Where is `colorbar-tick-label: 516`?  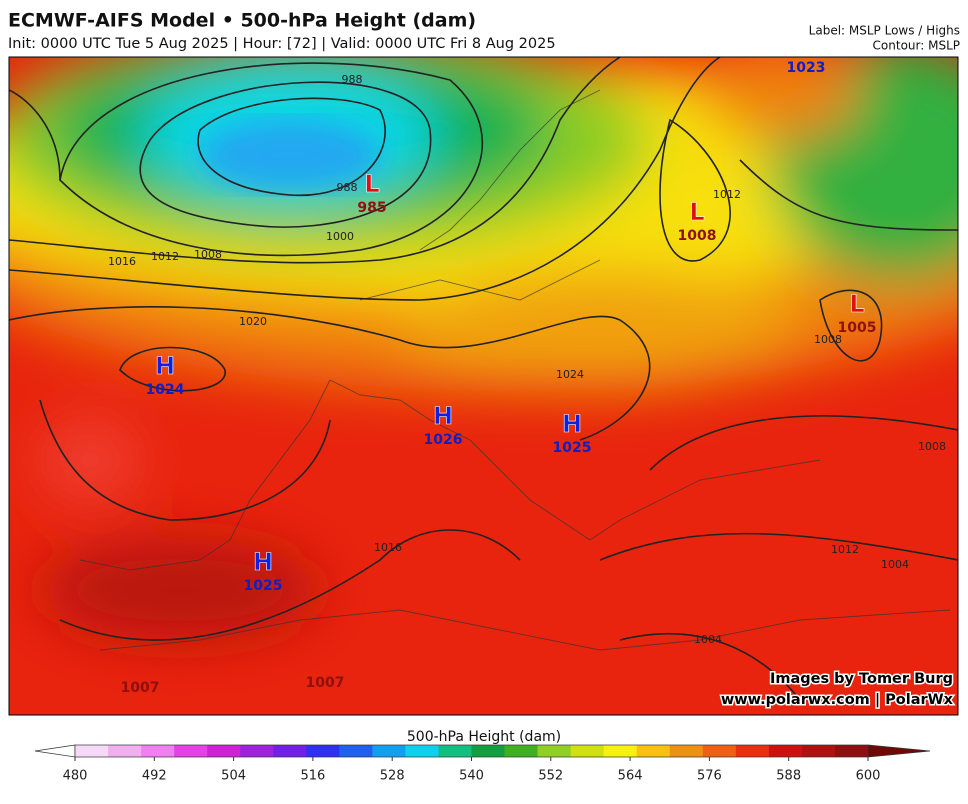
colorbar-tick-label: 516 is located at coordinates (312, 776).